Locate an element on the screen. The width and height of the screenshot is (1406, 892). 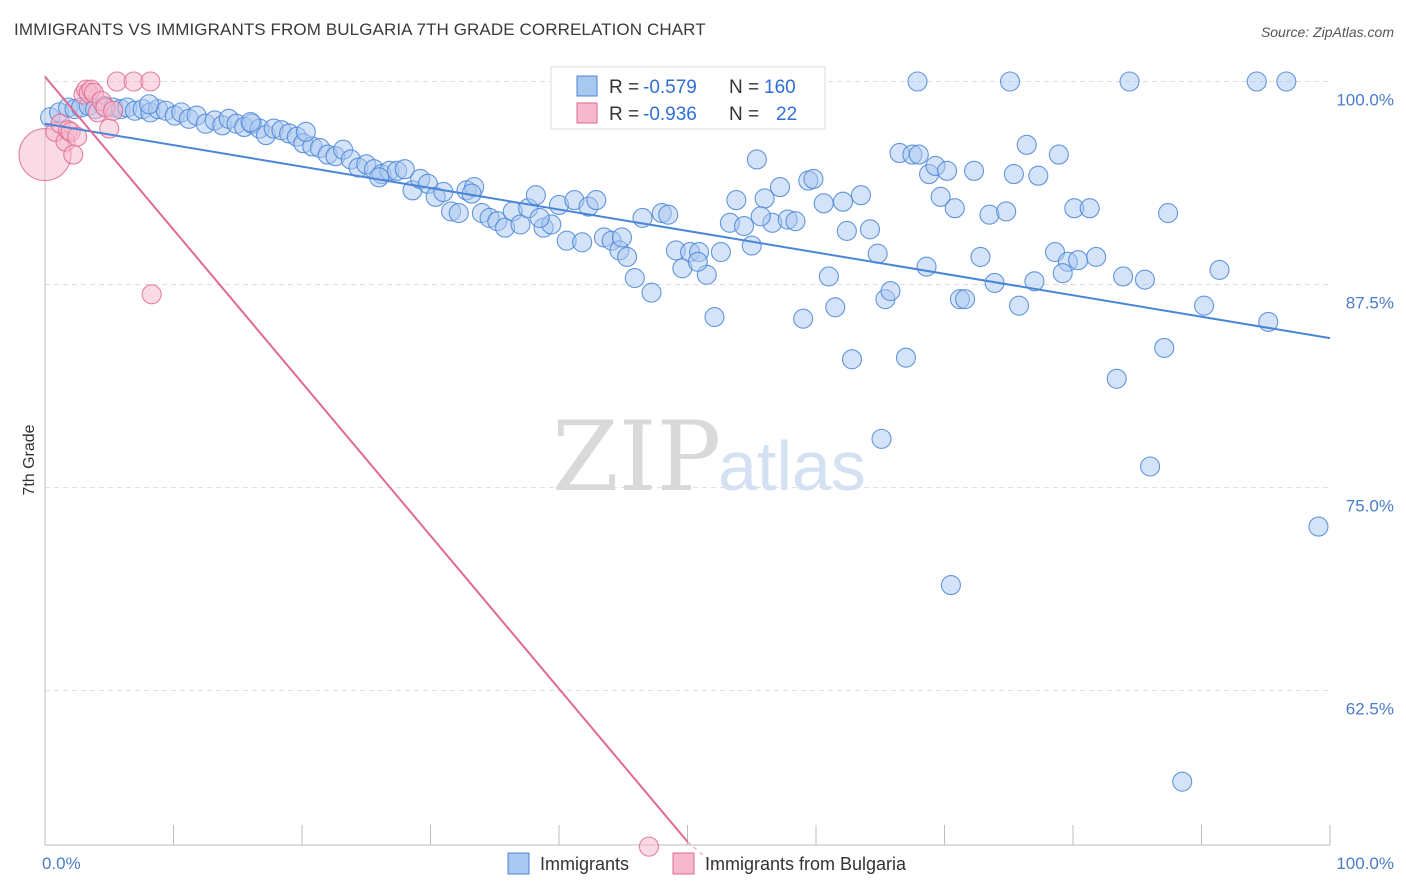
series-legend: Immigrants Immigrants from Bulgaria is located at coordinates (707, 863).